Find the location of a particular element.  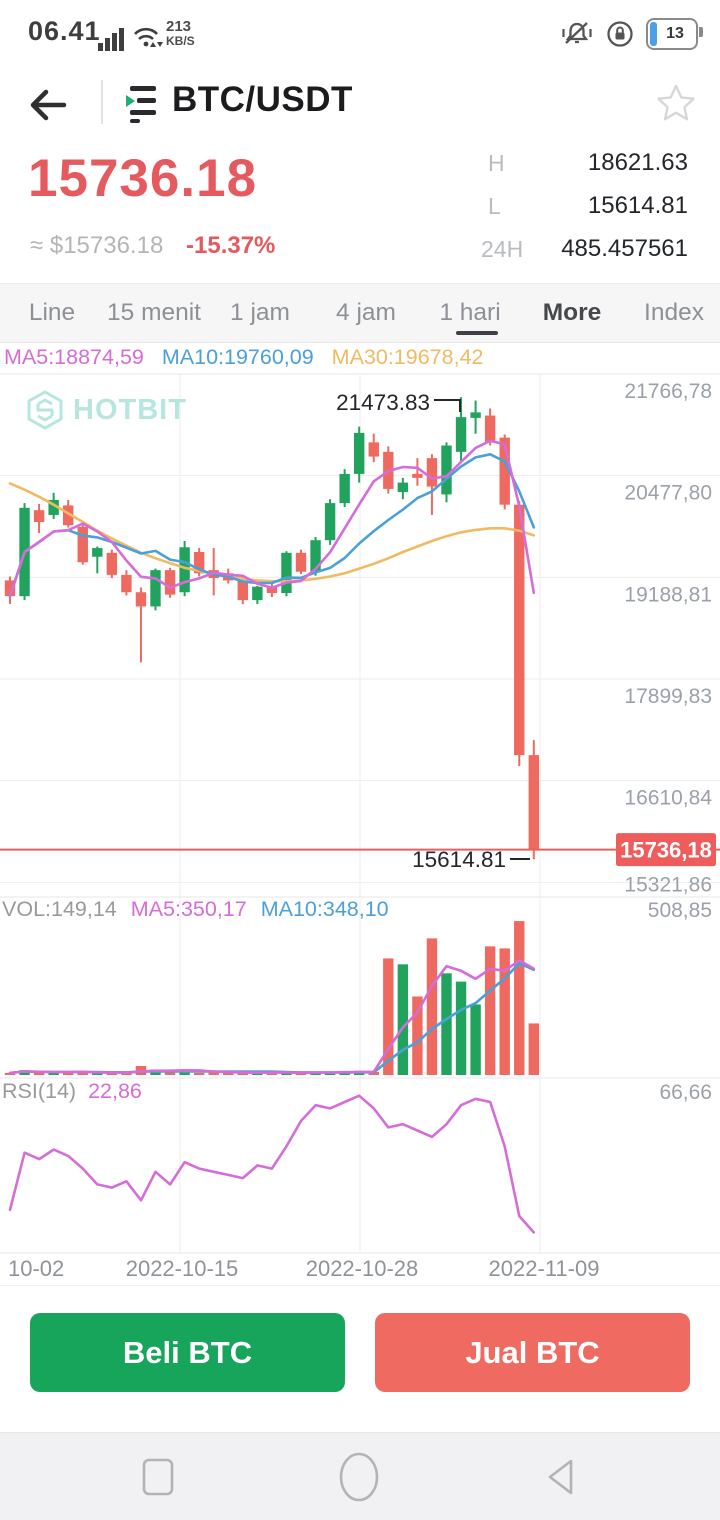

hotbit-watermark: HOTBIT is located at coordinates (106, 410).